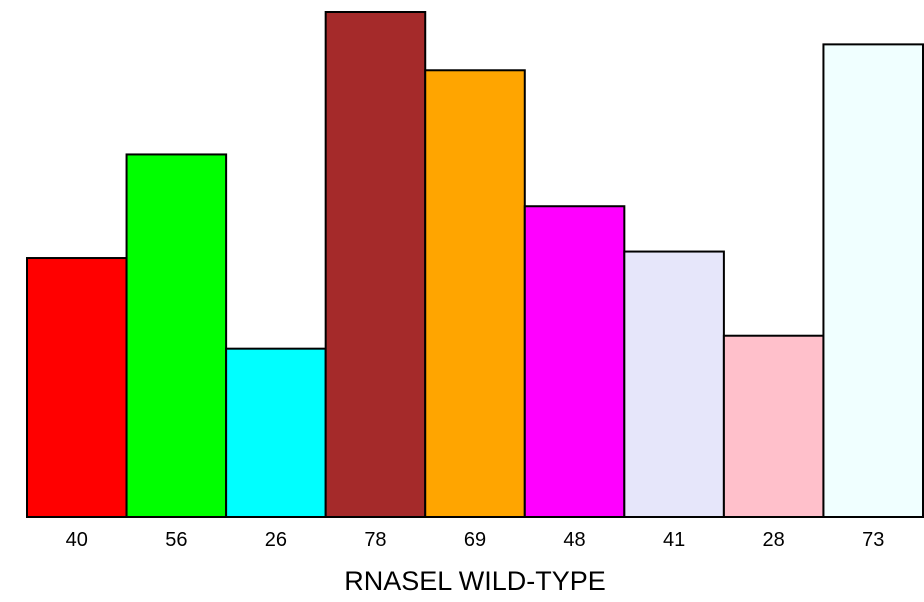  I want to click on x-tick-label: 28, so click(774, 540).